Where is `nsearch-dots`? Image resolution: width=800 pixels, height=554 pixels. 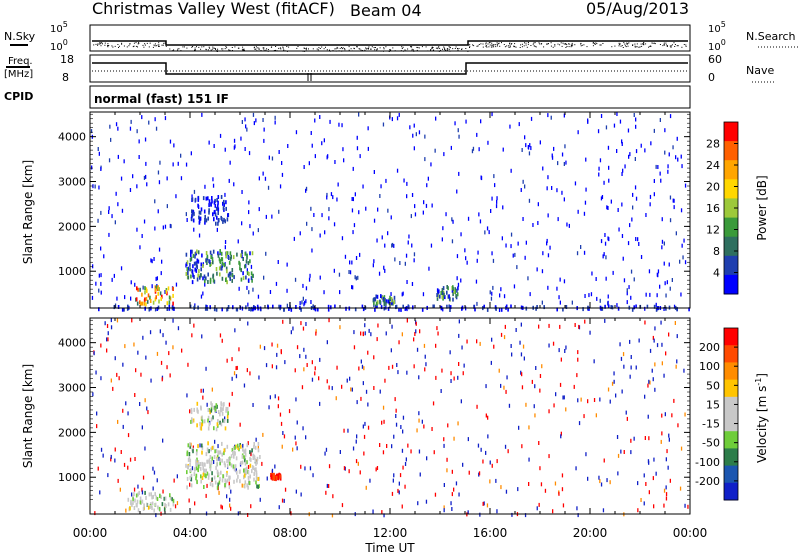
nsearch-dots is located at coordinates (390, 47).